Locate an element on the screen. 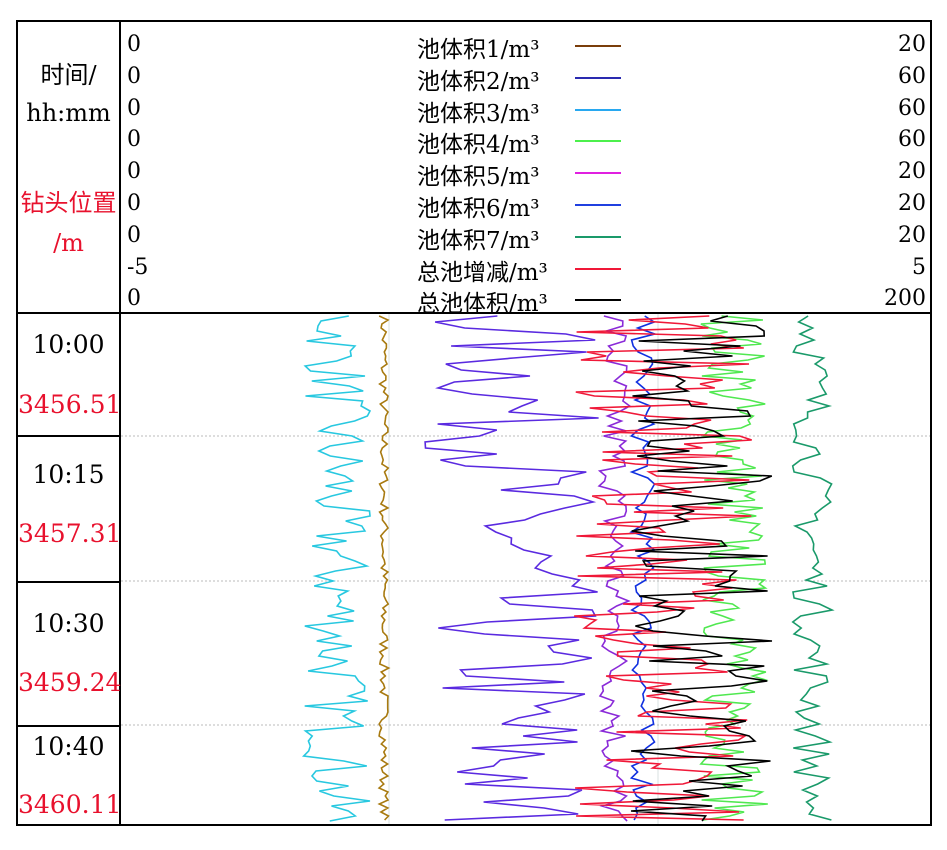 The height and width of the screenshot is (850, 947). legend-row: 0 池体积2/m³ 60 is located at coordinates (525, 78).